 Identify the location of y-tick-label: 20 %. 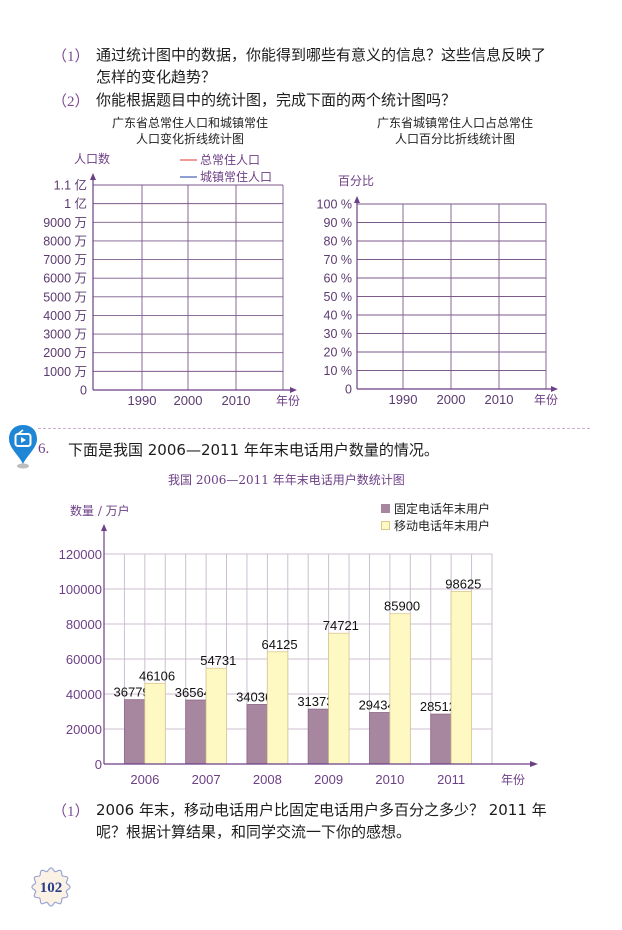
(338, 353).